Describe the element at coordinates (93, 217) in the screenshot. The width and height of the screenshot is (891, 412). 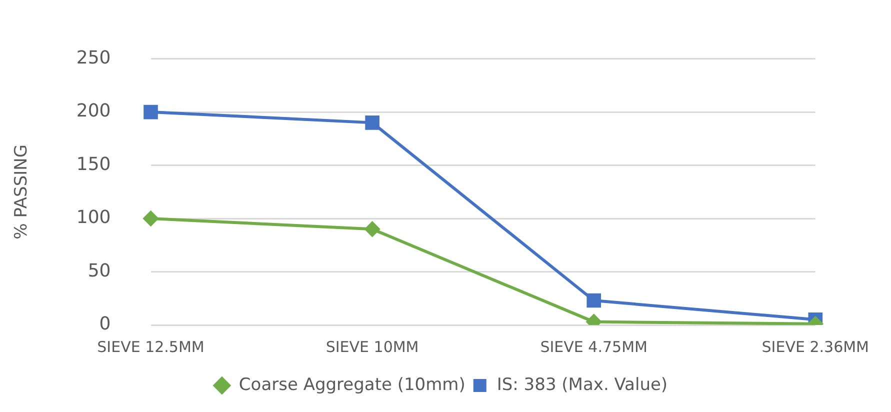
I see `y-tick-label: 100` at that location.